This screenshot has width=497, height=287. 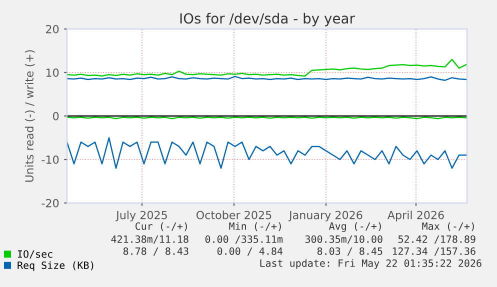 I want to click on text: 127.34 /157.36, so click(x=434, y=251).